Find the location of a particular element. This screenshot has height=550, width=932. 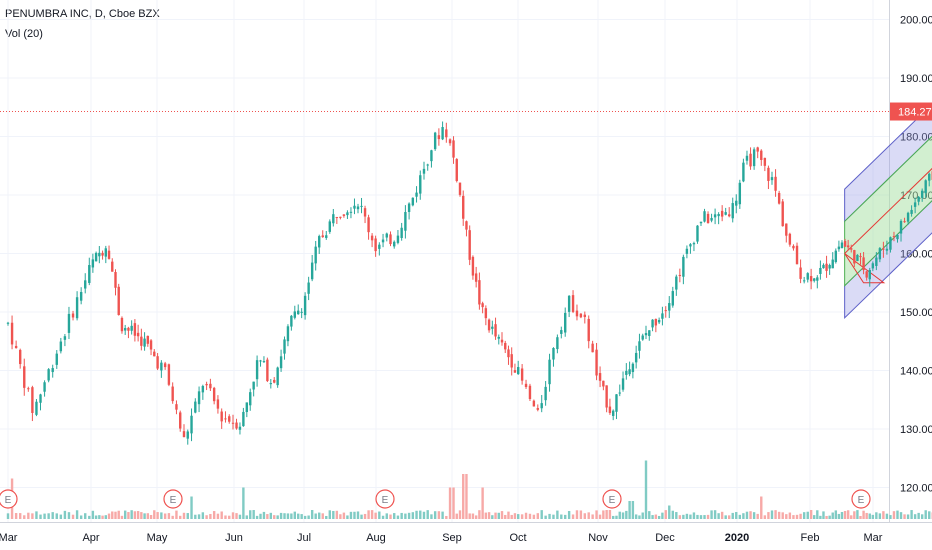

x-tick-label: Nov is located at coordinates (598, 538).